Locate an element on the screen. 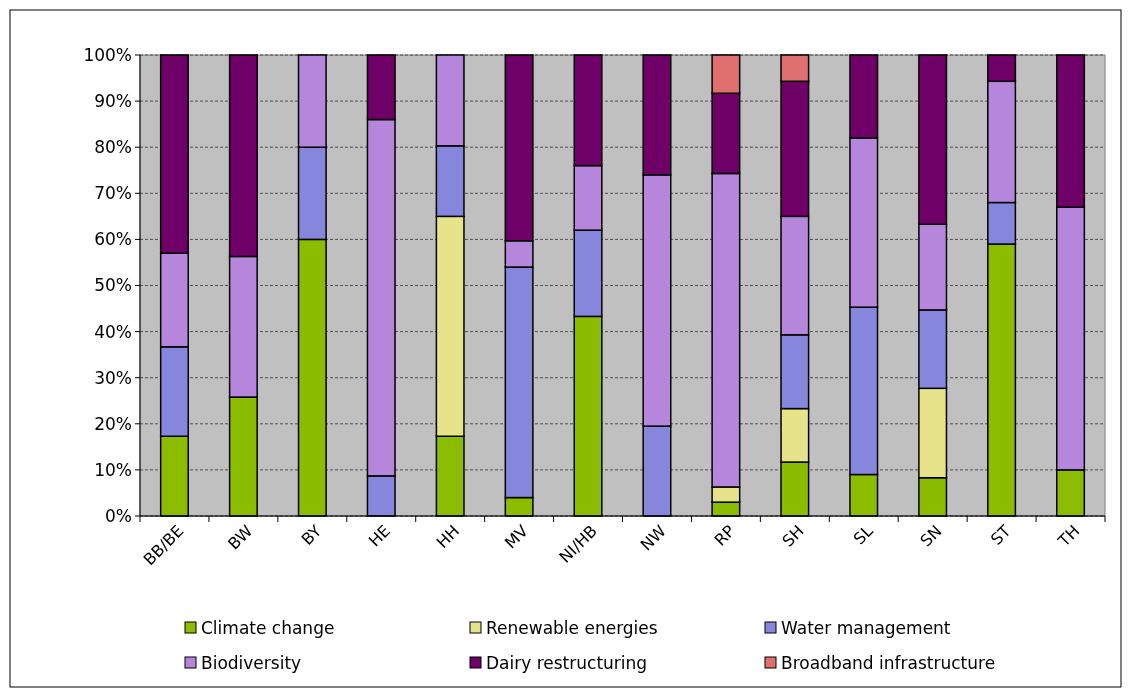 Image resolution: width=1131 pixels, height=697 pixels. y-tick-label: 0% is located at coordinates (118, 515).